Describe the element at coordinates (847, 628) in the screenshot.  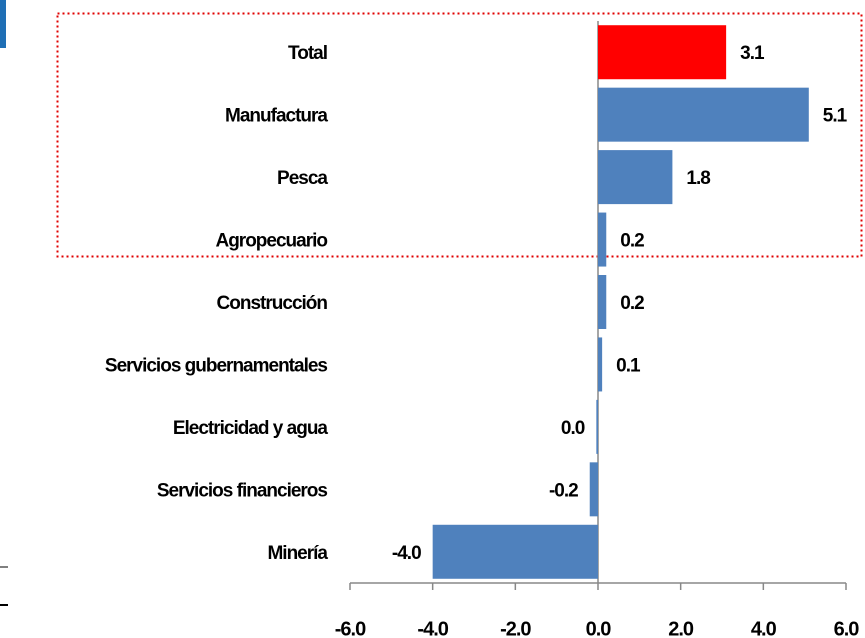
I see `x-tick-label: 6.0` at that location.